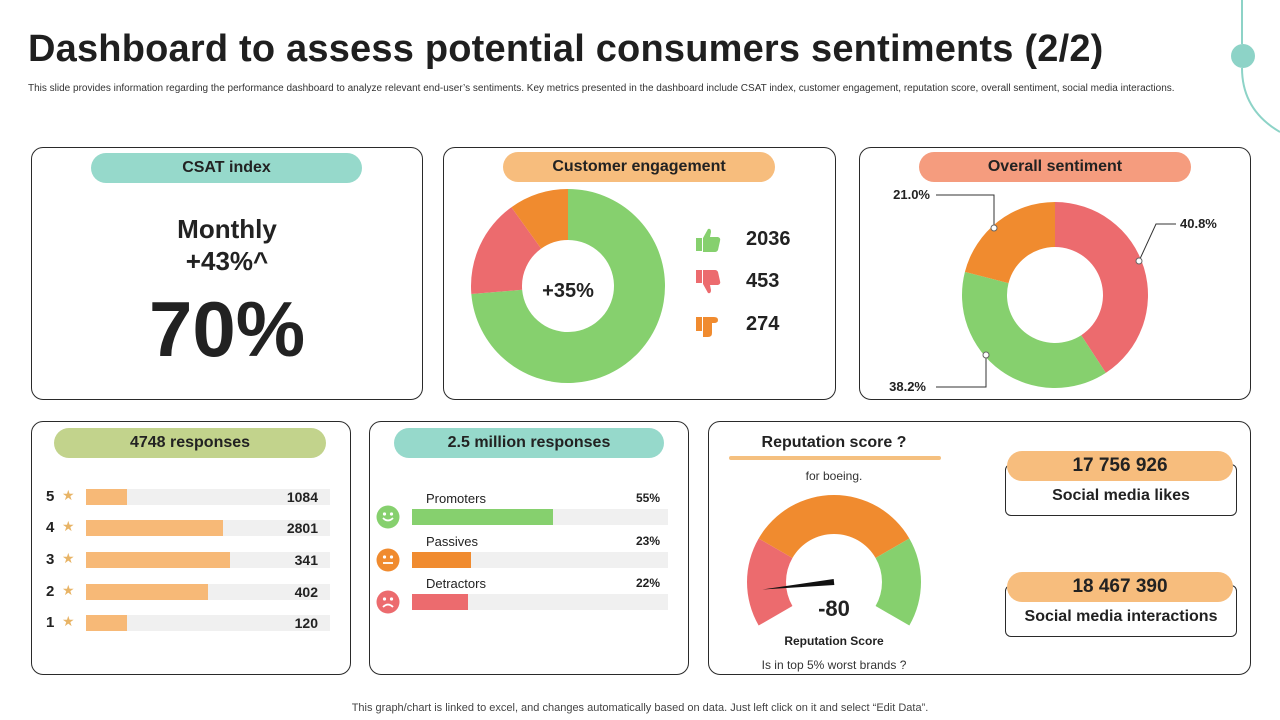  What do you see at coordinates (1120, 587) in the screenshot?
I see `interactions-value: 18 467 390` at bounding box center [1120, 587].